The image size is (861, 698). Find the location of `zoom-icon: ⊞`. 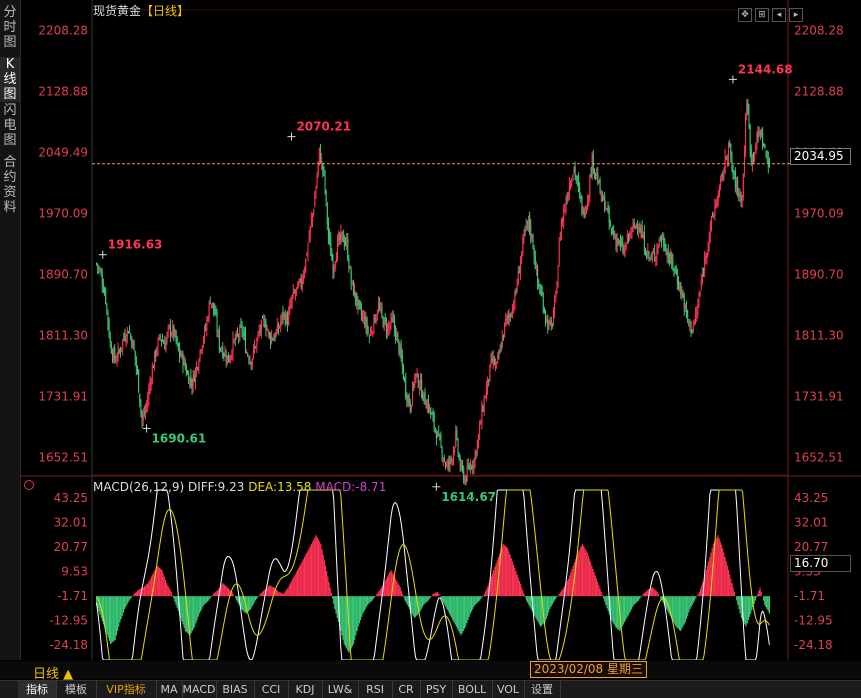

zoom-icon: ⊞ is located at coordinates (762, 15).